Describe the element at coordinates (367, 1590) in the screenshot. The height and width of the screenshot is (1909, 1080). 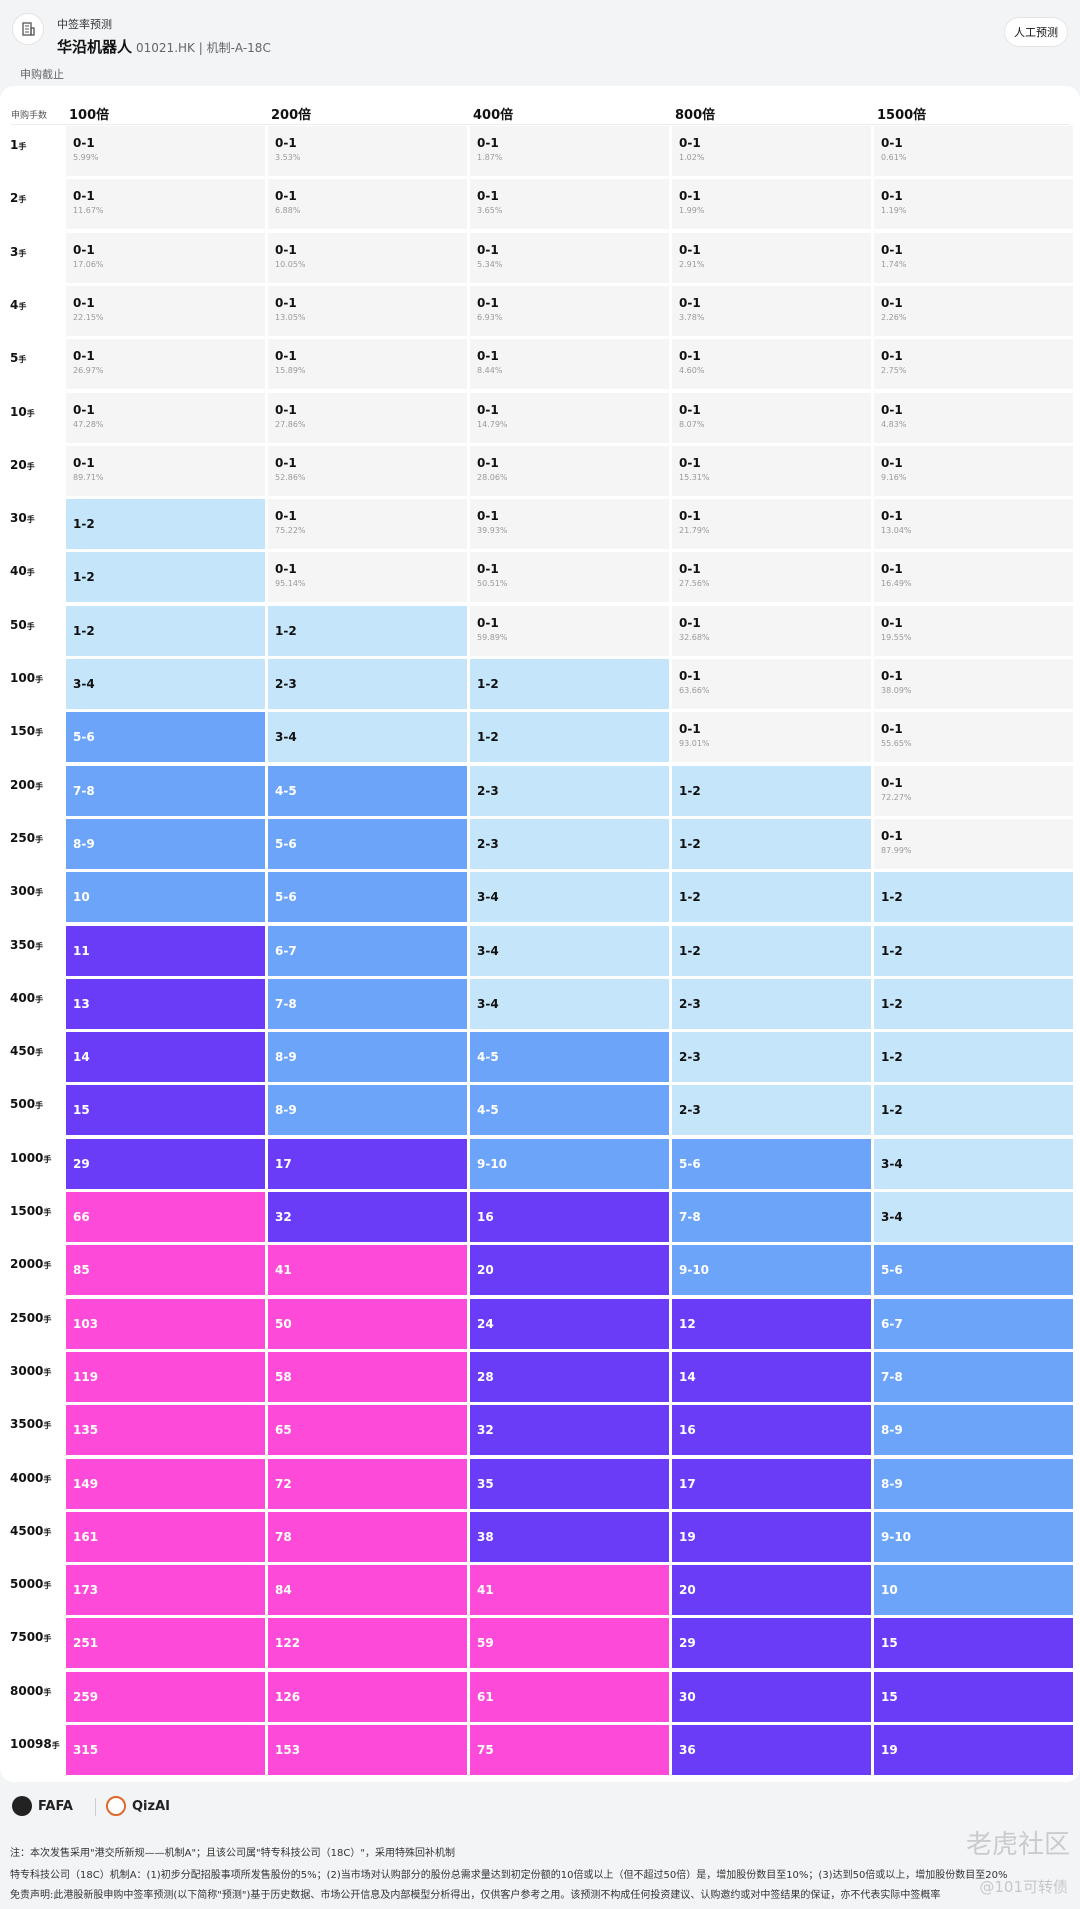
I see `allotment-cell: 84` at that location.